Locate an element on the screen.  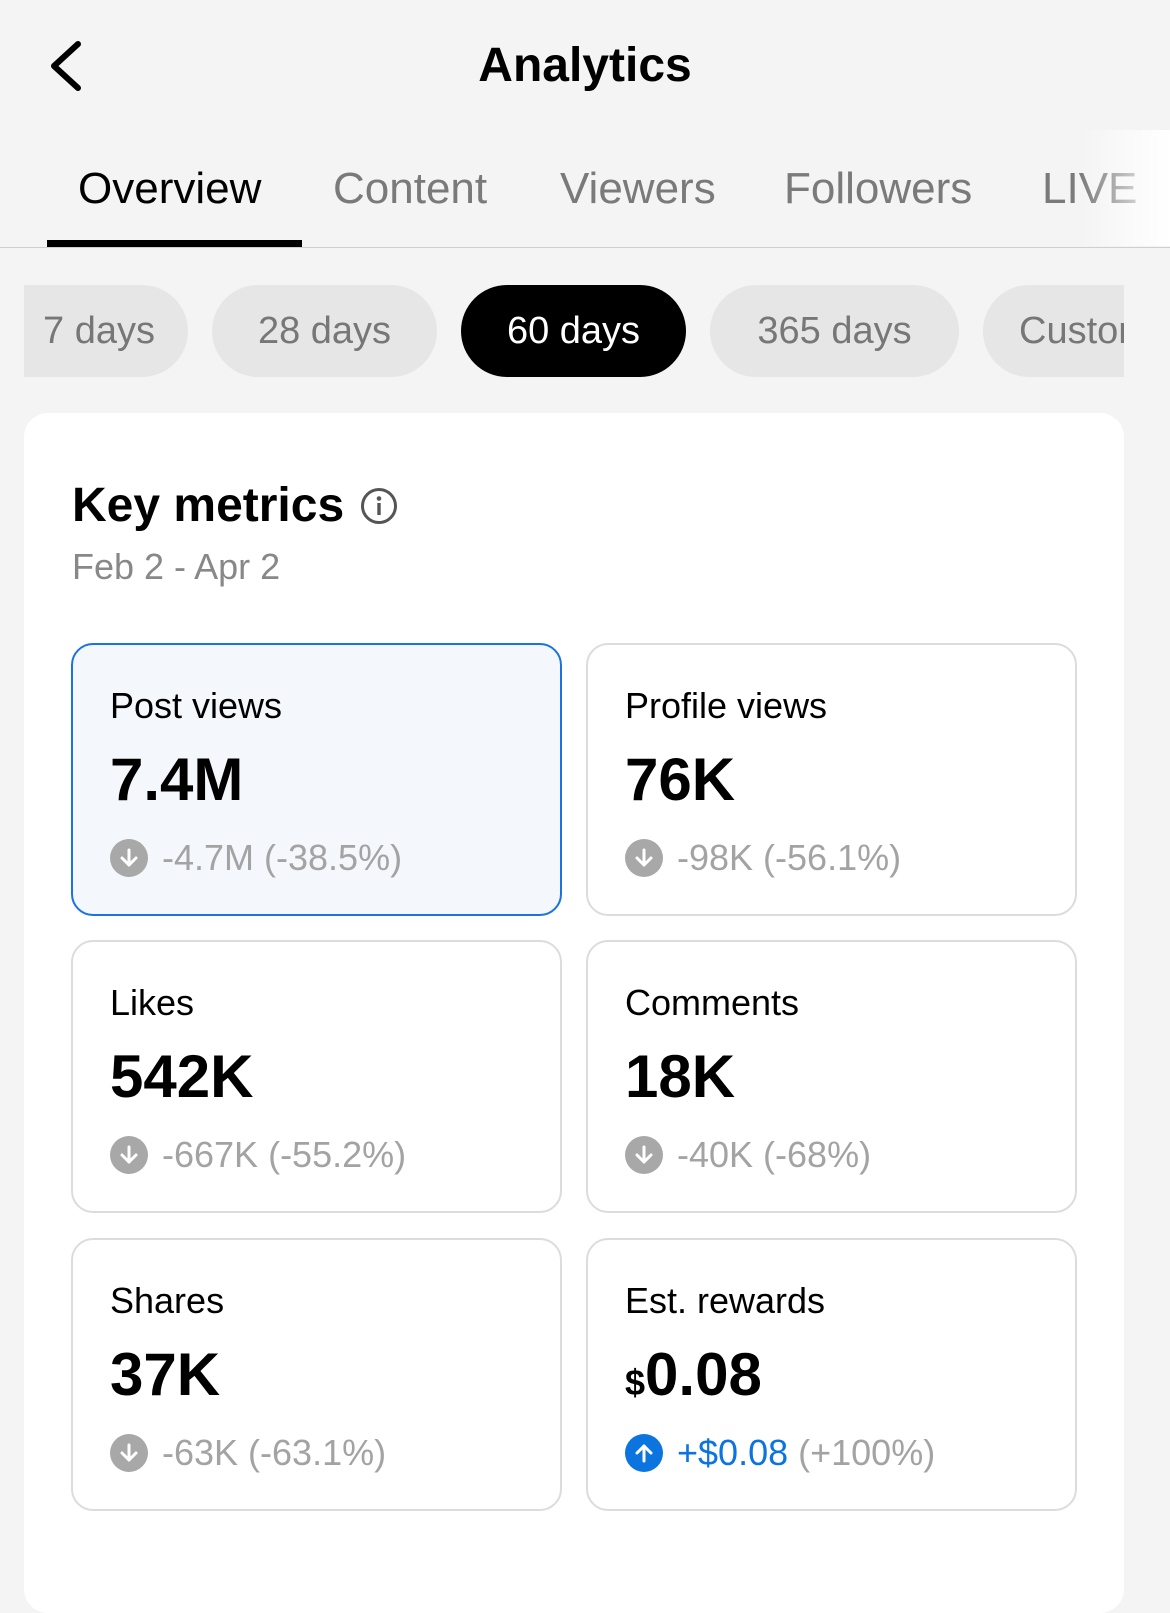
metric-value: 76K is located at coordinates (680, 779).